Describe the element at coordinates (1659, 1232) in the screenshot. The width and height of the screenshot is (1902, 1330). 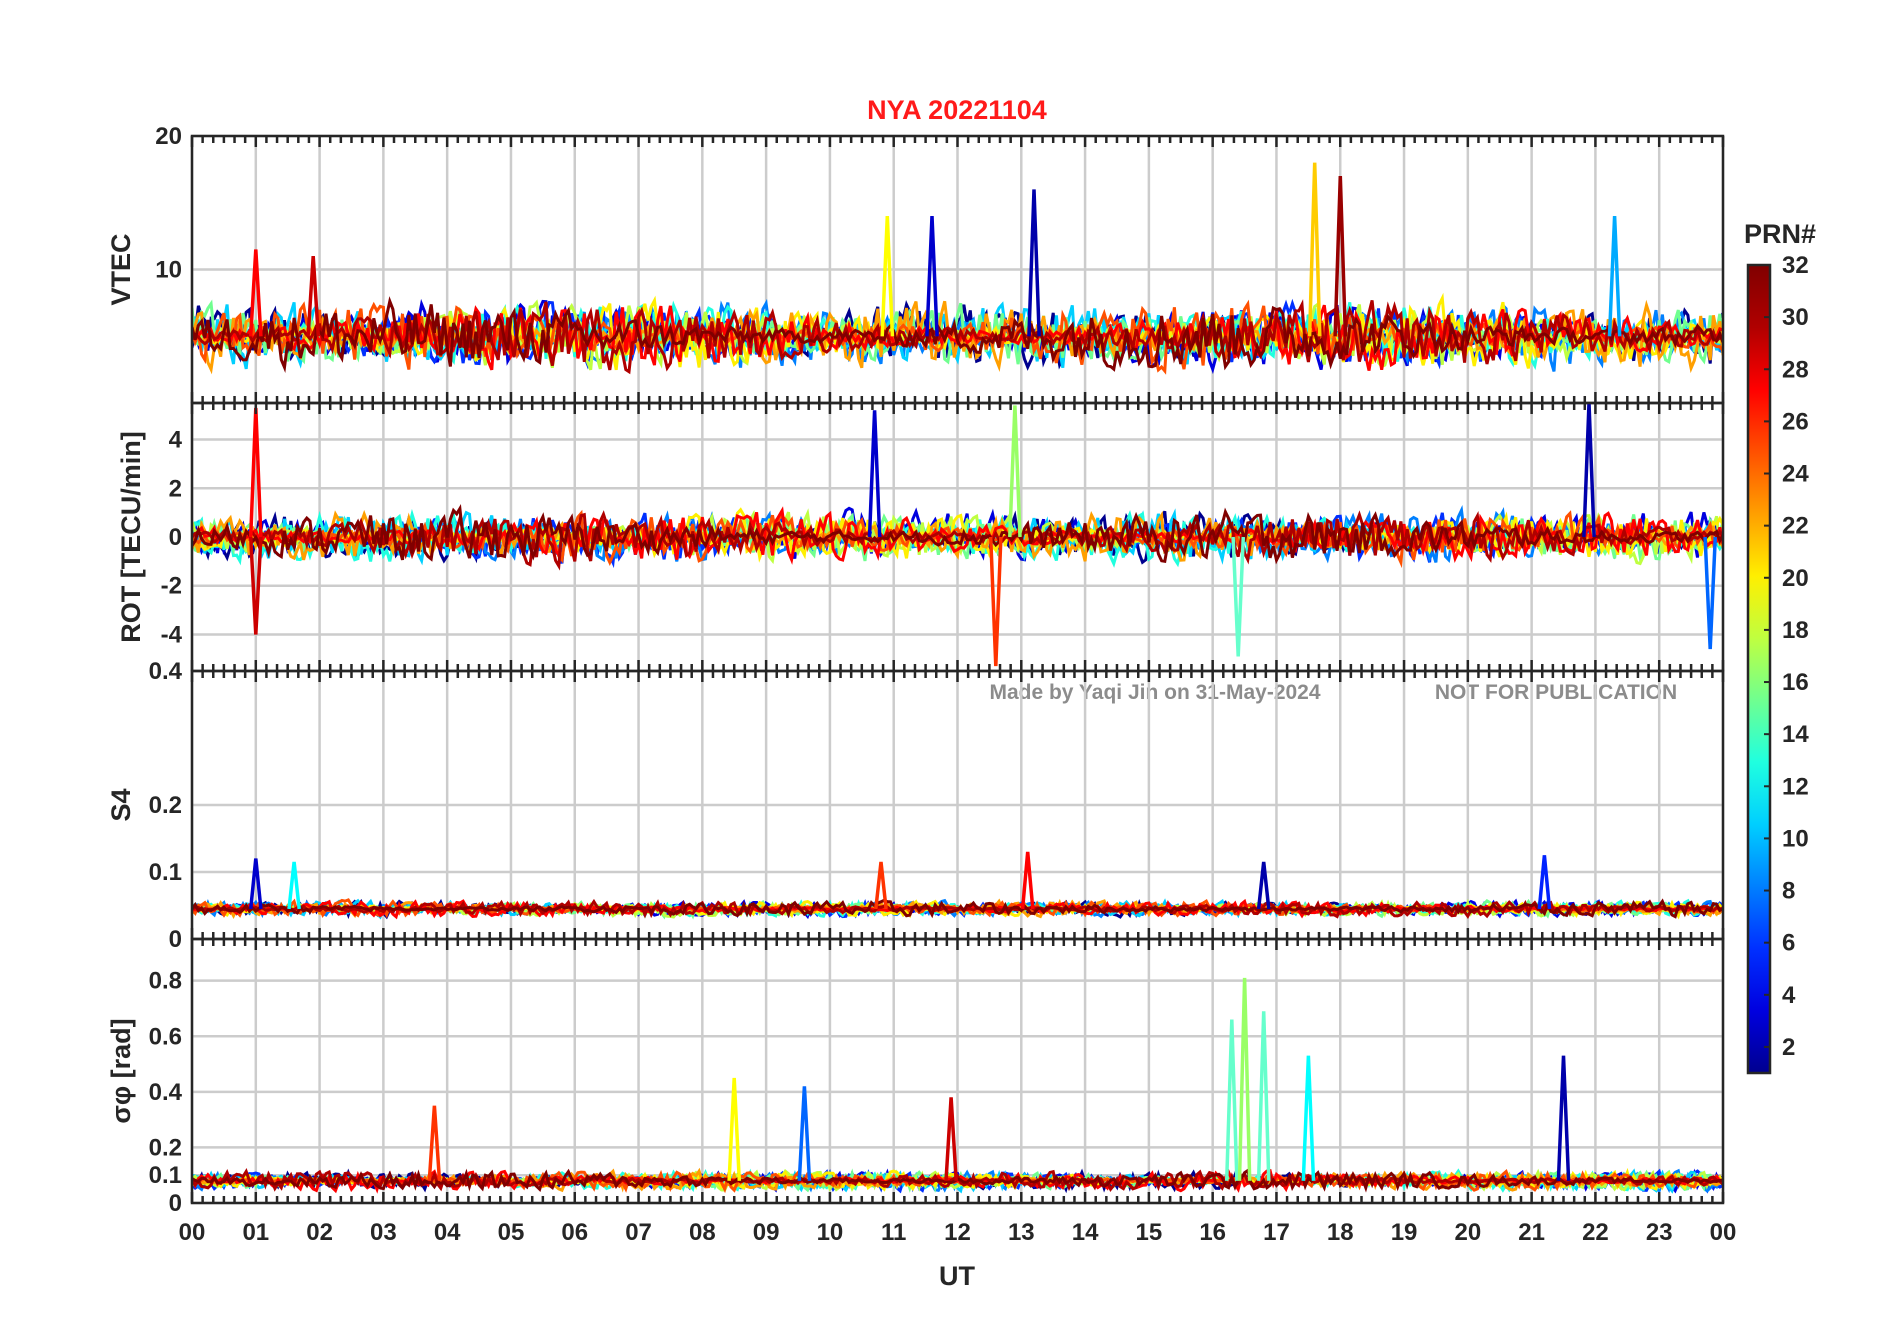
I see `x-tick-label: 23` at that location.